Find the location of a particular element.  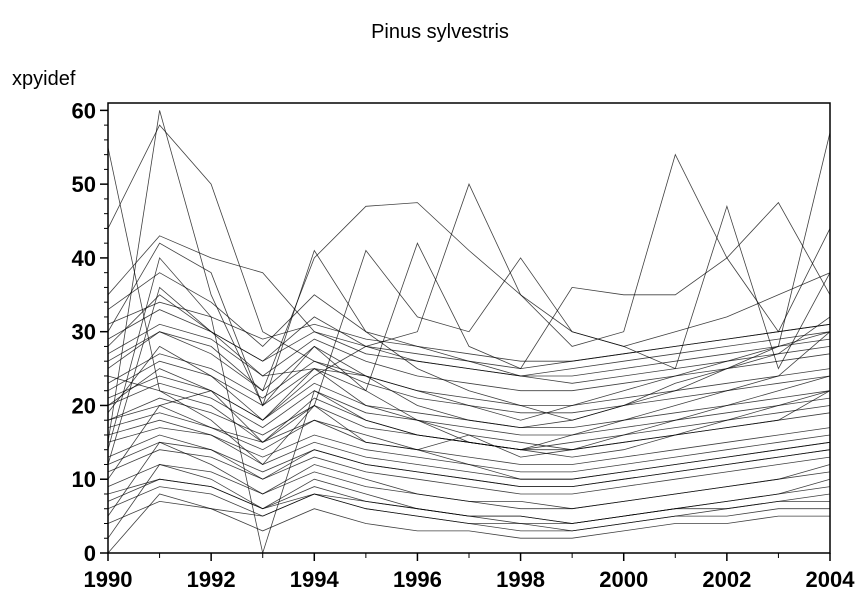

y-tick-label-0: 0 is located at coordinates (90, 553).